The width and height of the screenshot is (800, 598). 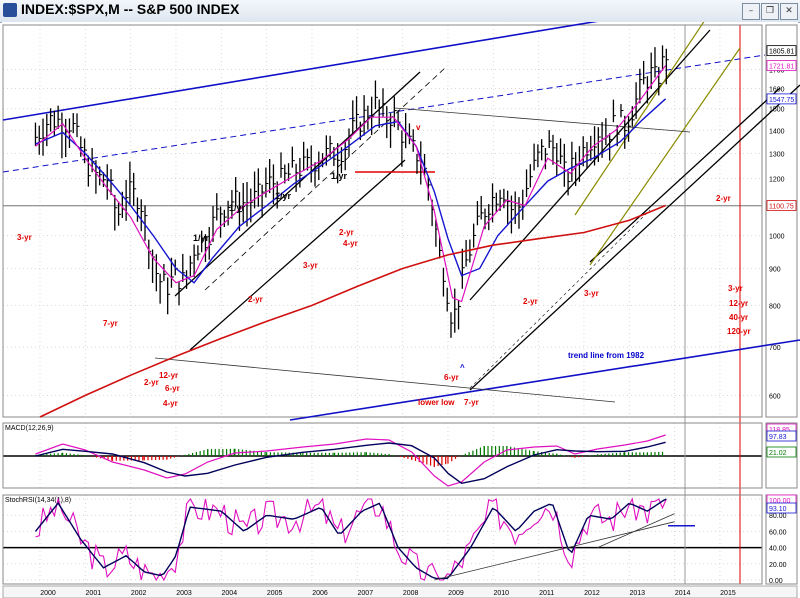 What do you see at coordinates (230, 593) in the screenshot?
I see `x-tick-label: 2004` at bounding box center [230, 593].